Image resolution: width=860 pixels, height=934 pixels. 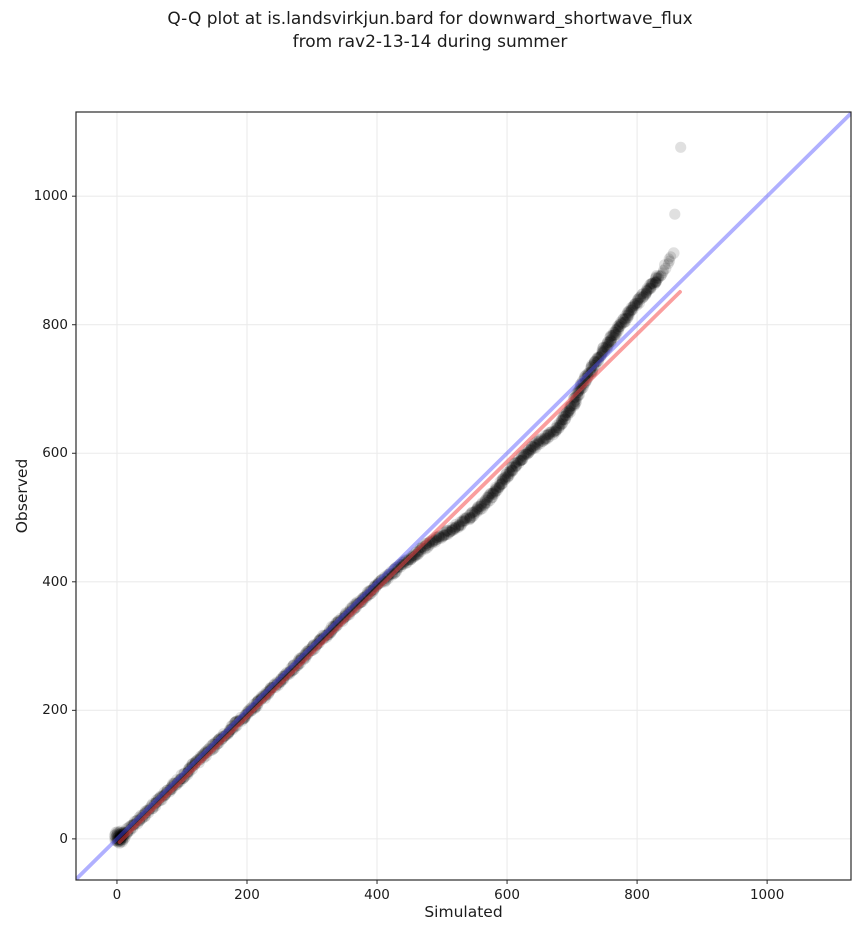 I want to click on y-tick-label: 1000, so click(x=50, y=196).